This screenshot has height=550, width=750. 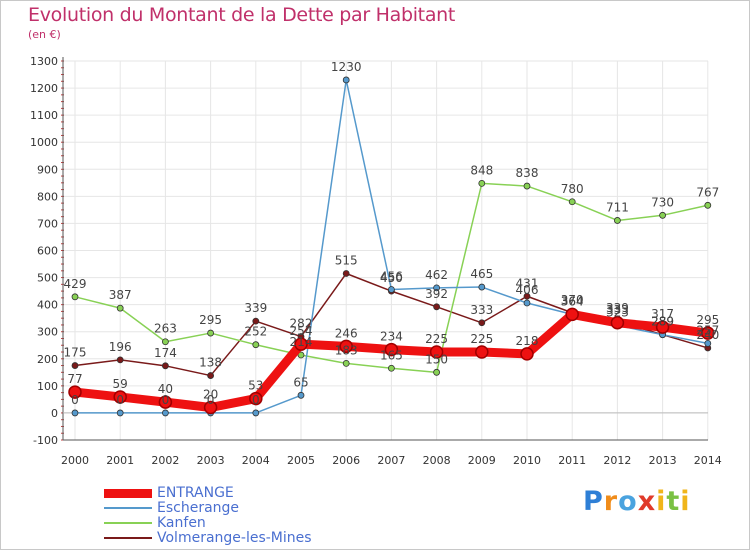 I want to click on y-tick-label: 1100, so click(x=44, y=115).